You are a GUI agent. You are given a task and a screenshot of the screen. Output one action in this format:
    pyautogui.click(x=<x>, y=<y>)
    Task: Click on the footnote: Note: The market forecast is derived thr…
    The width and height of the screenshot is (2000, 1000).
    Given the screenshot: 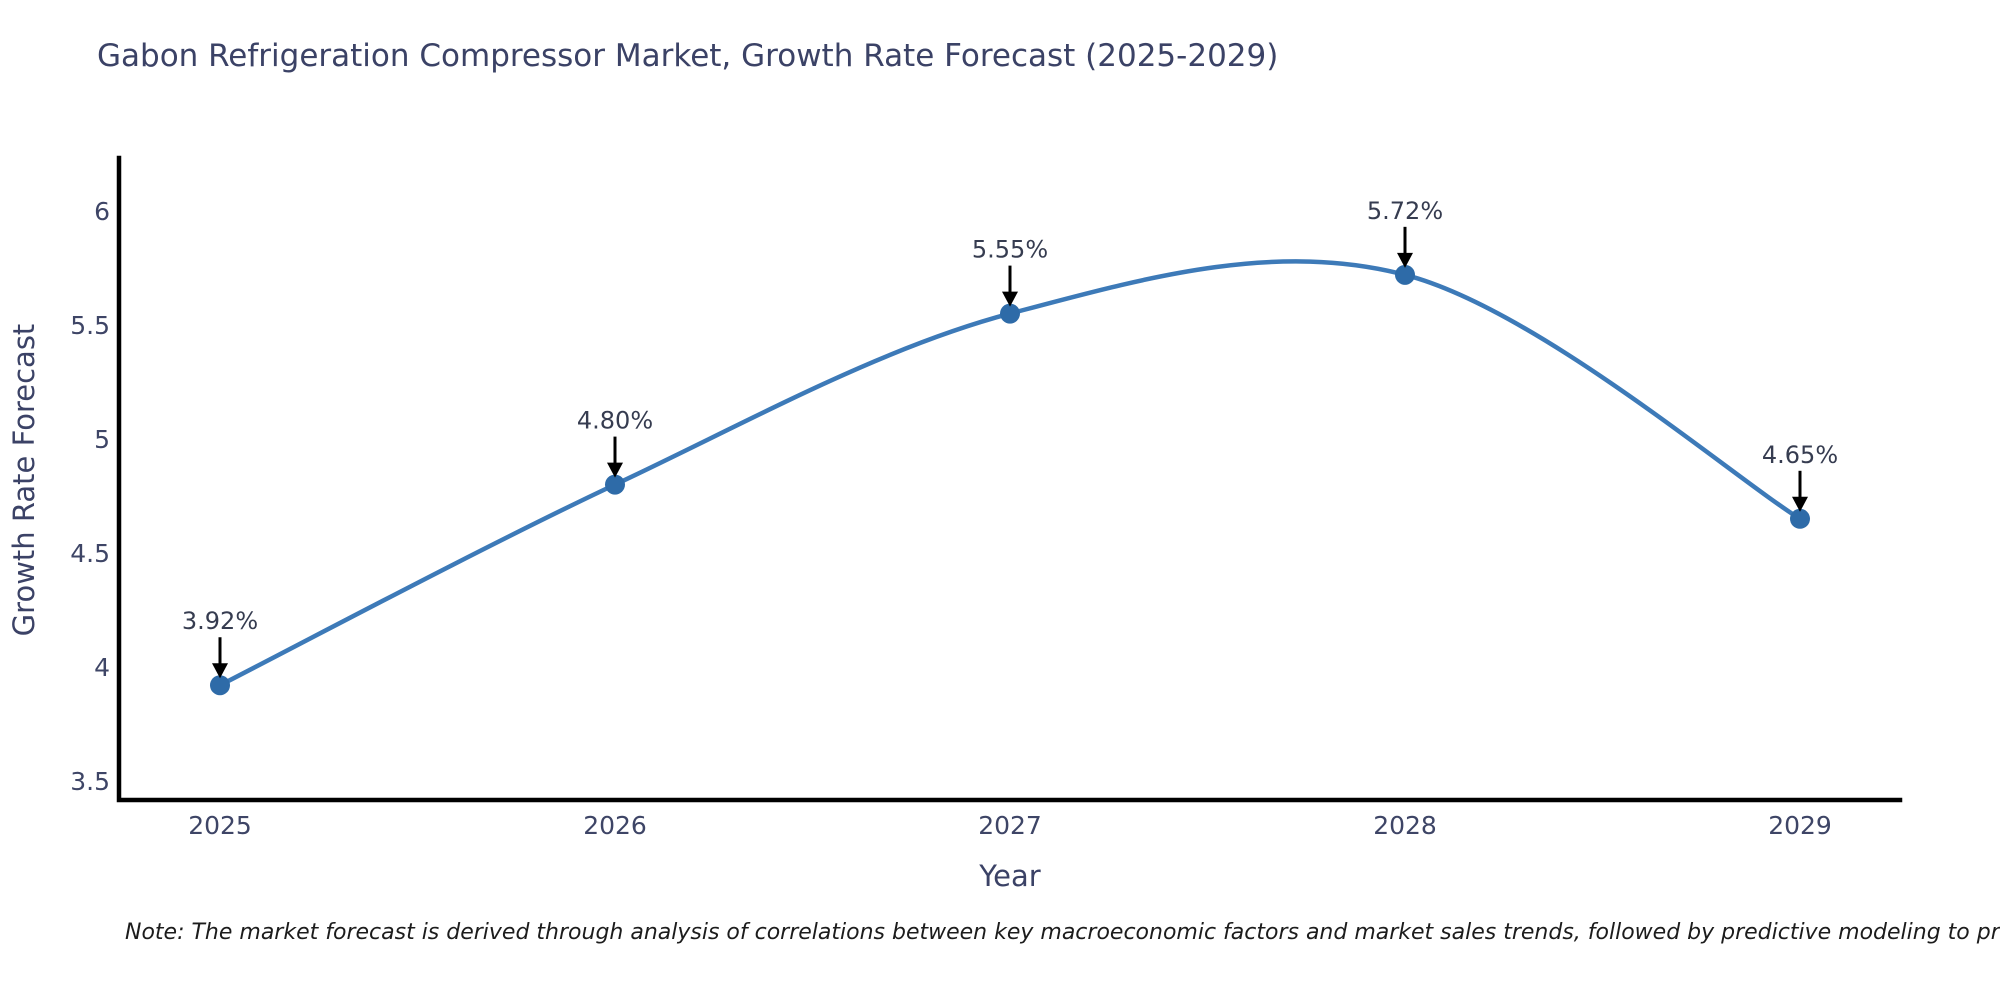 What is the action you would take?
    pyautogui.click(x=1062, y=932)
    